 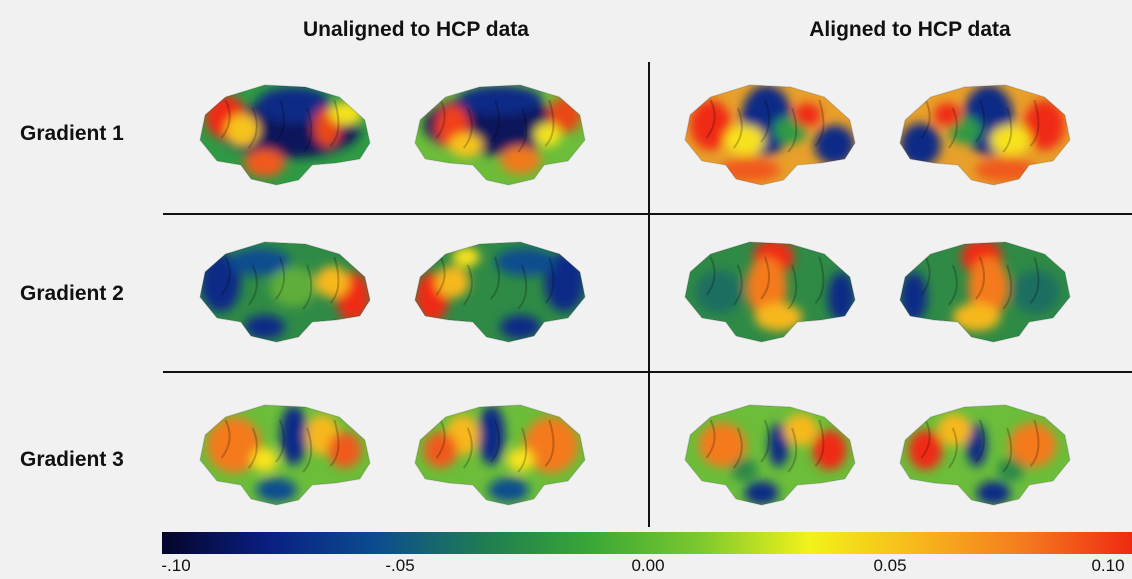 I want to click on row-label-gradient-3: Gradient 3, so click(x=72, y=459).